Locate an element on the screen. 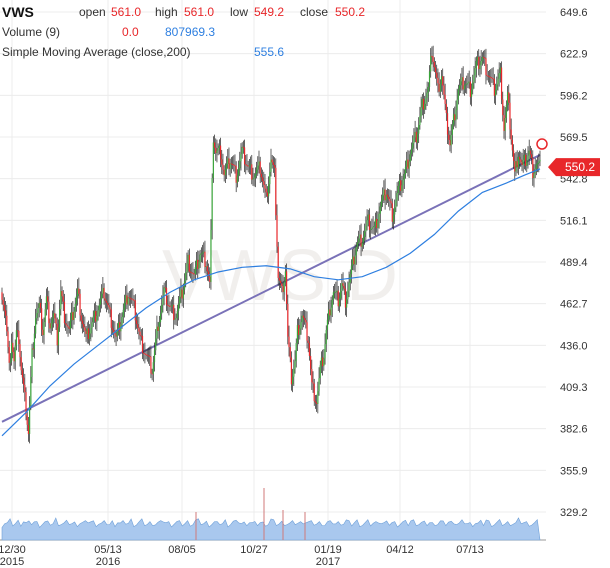 The width and height of the screenshot is (610, 568). y-tick-label: 355.9 is located at coordinates (574, 471).